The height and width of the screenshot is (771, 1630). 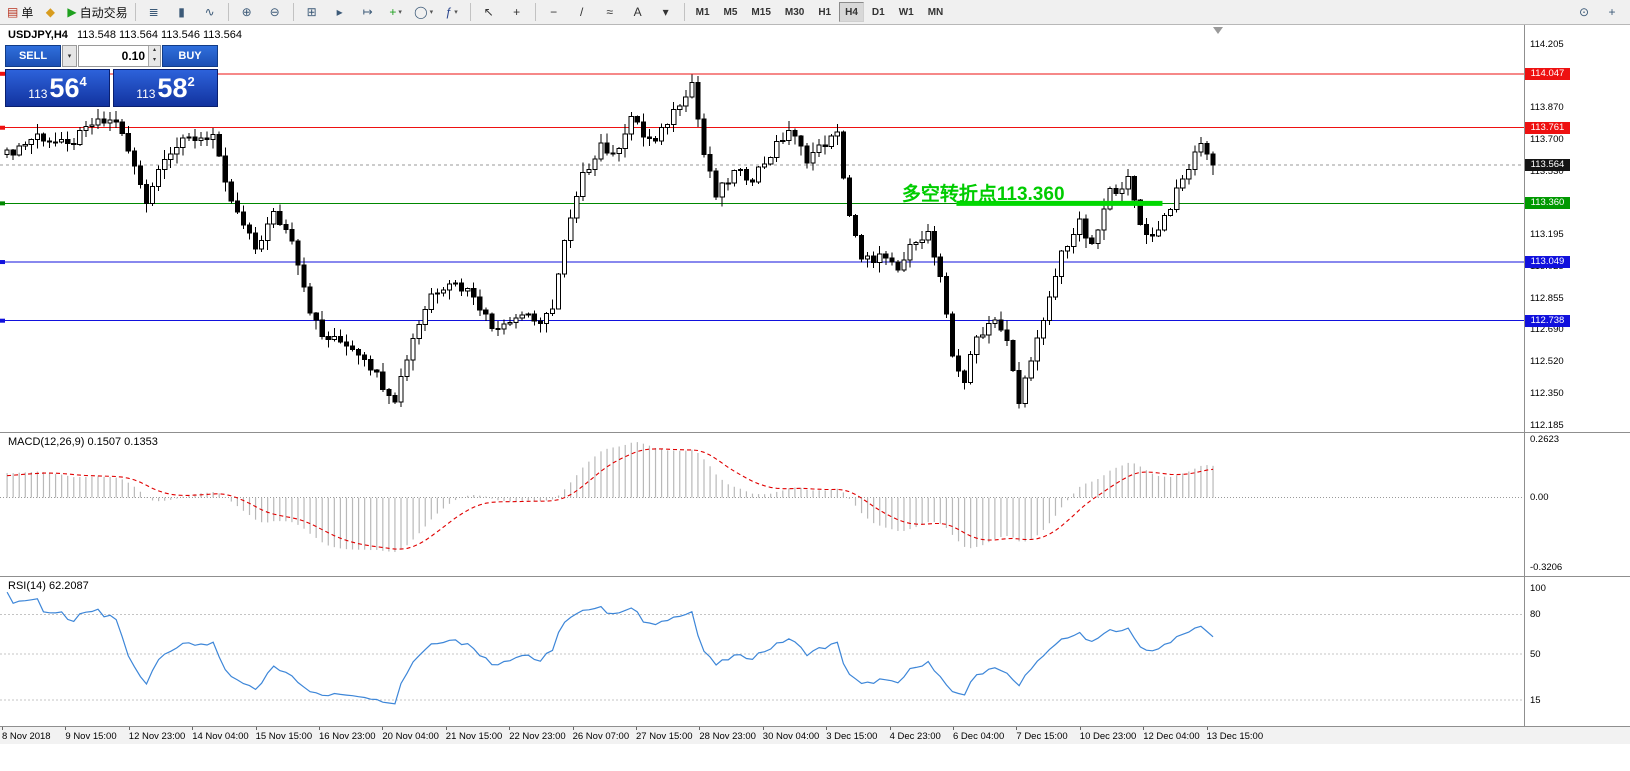 I want to click on autotrading-button: ▶ 自动交易, so click(x=97, y=12).